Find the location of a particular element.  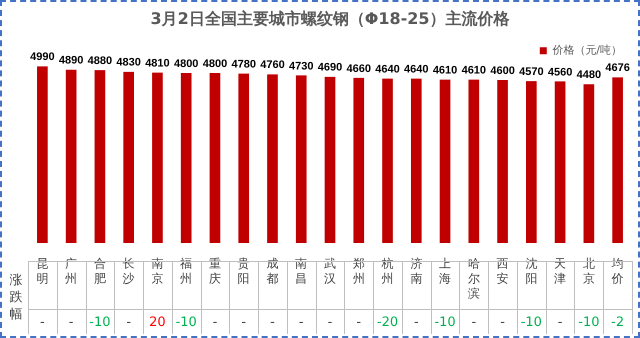

x-tick-label: 广州 is located at coordinates (71, 271).